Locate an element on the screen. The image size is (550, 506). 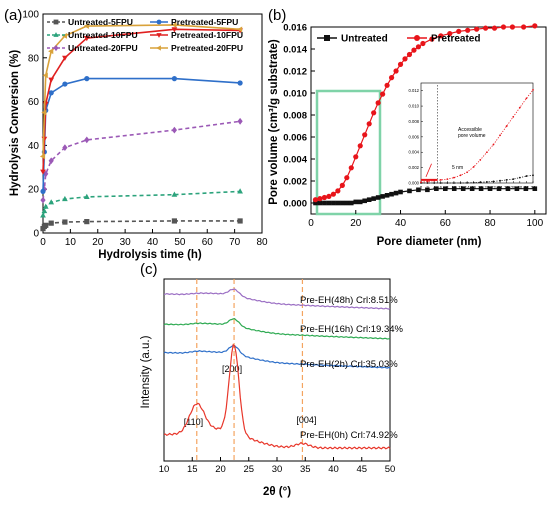
x-tick-label: 10 is located at coordinates (164, 469).